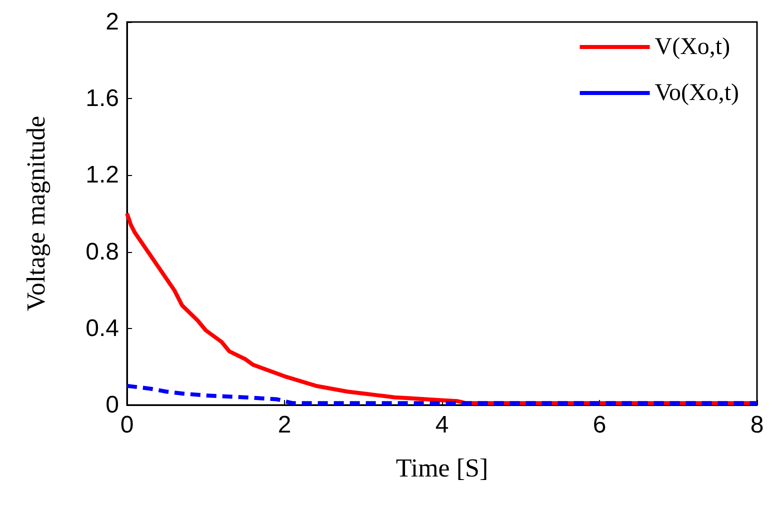 Image resolution: width=769 pixels, height=505 pixels. I want to click on y-tick-label: 2, so click(112, 22).